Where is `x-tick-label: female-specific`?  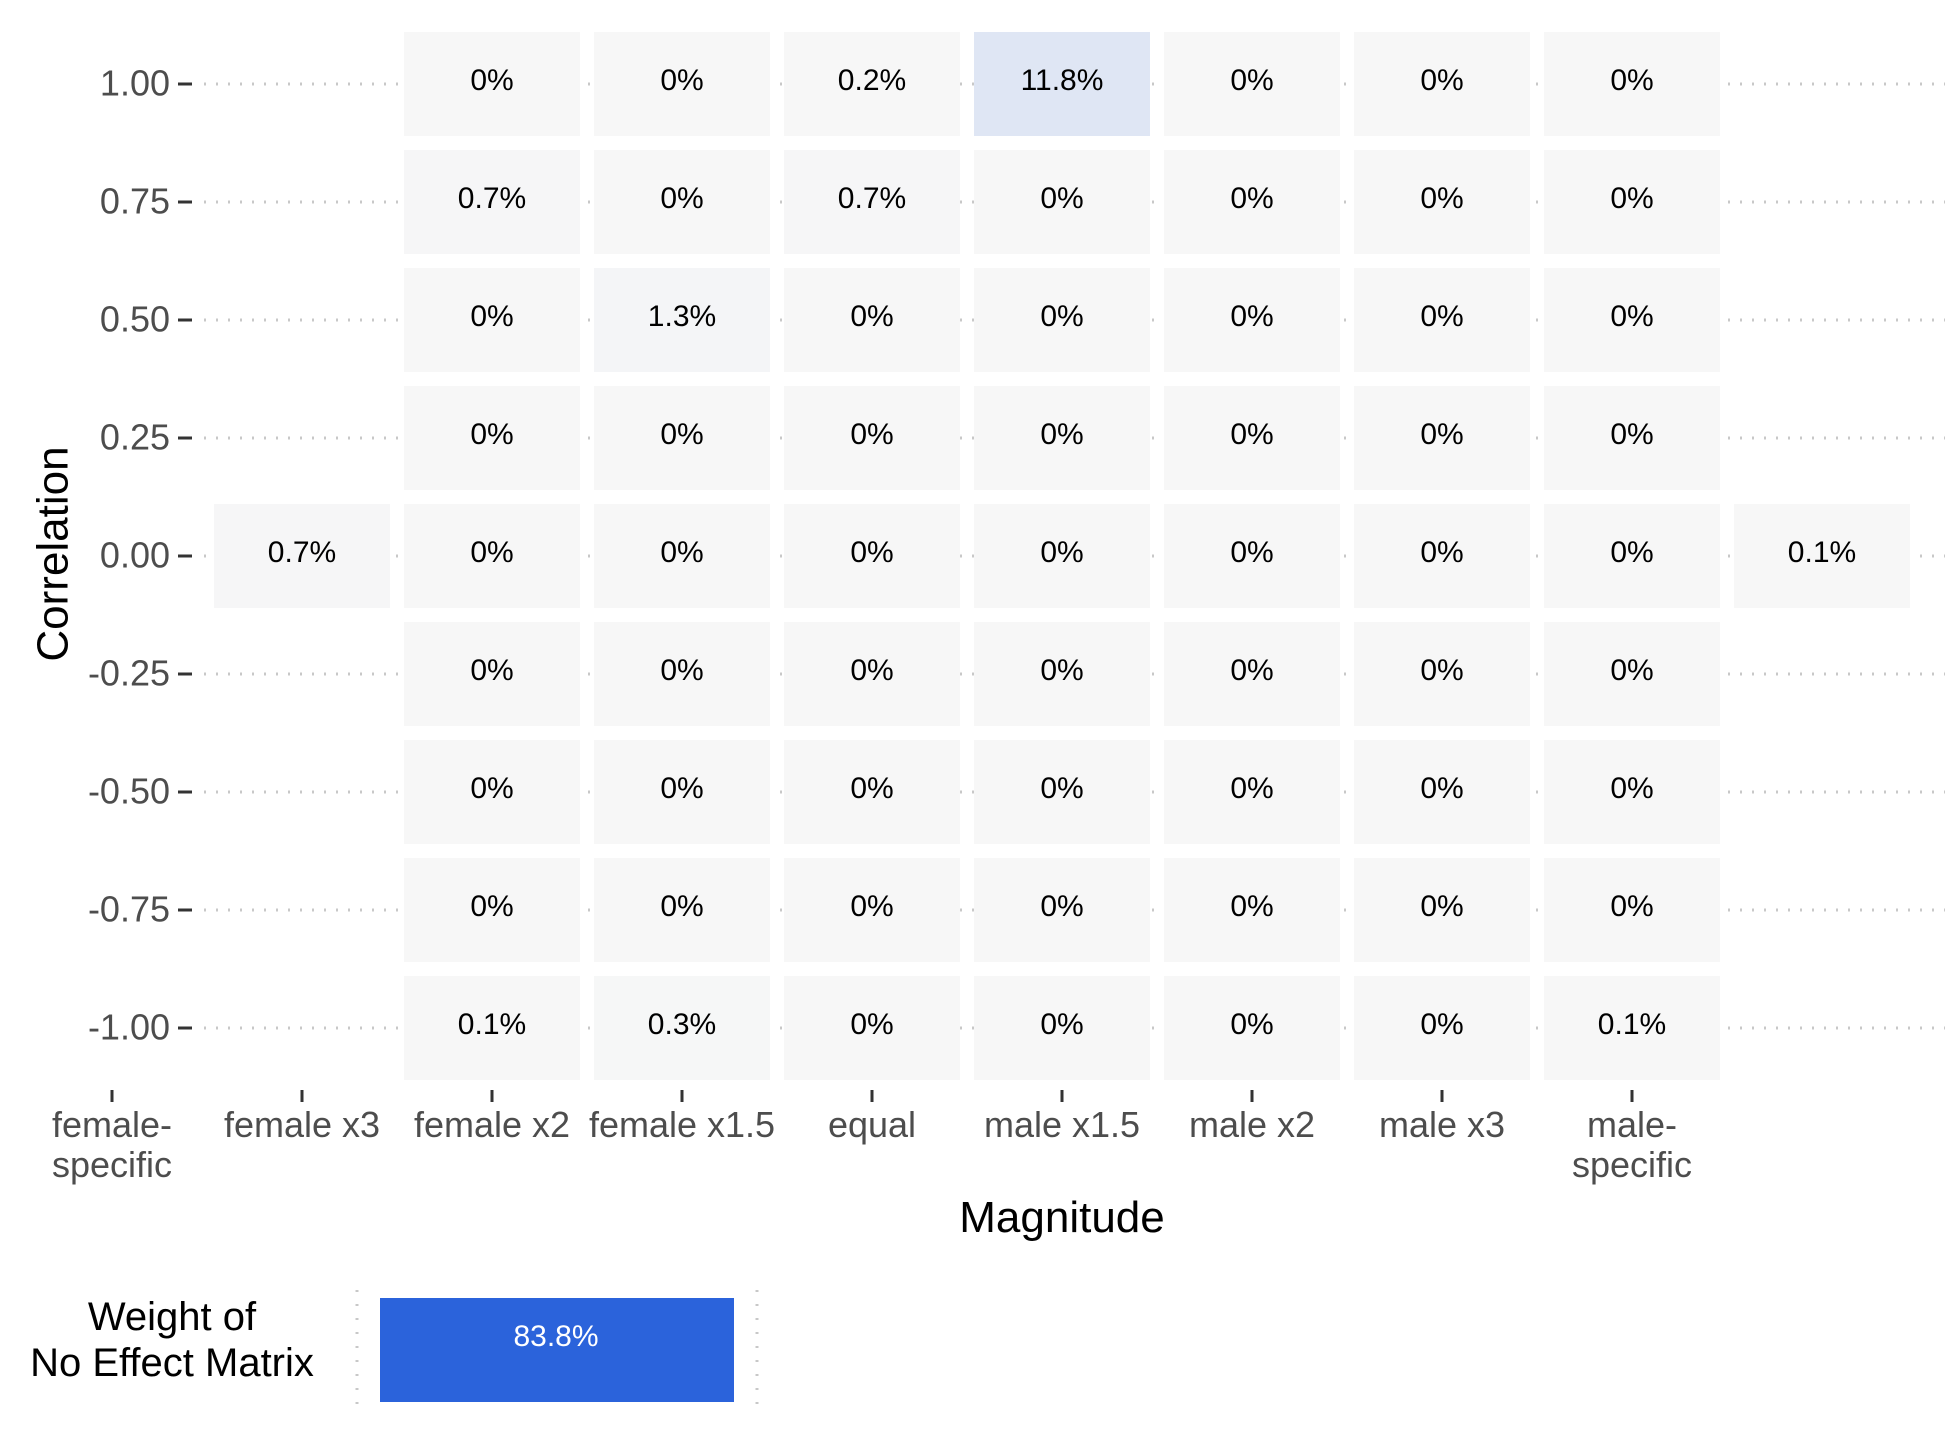 x-tick-label: female-specific is located at coordinates (112, 1144).